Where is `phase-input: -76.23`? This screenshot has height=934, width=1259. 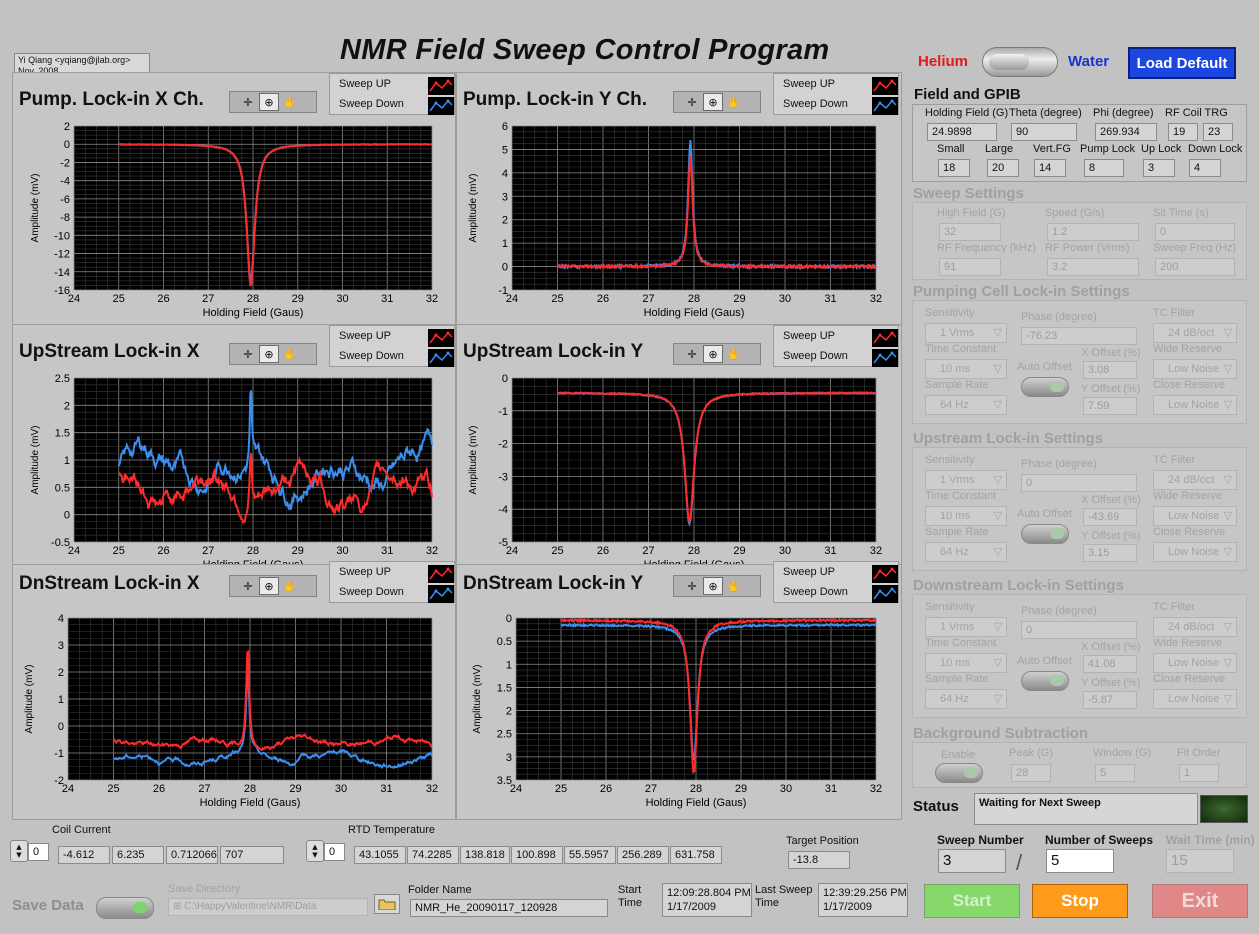 phase-input: -76.23 is located at coordinates (1079, 336).